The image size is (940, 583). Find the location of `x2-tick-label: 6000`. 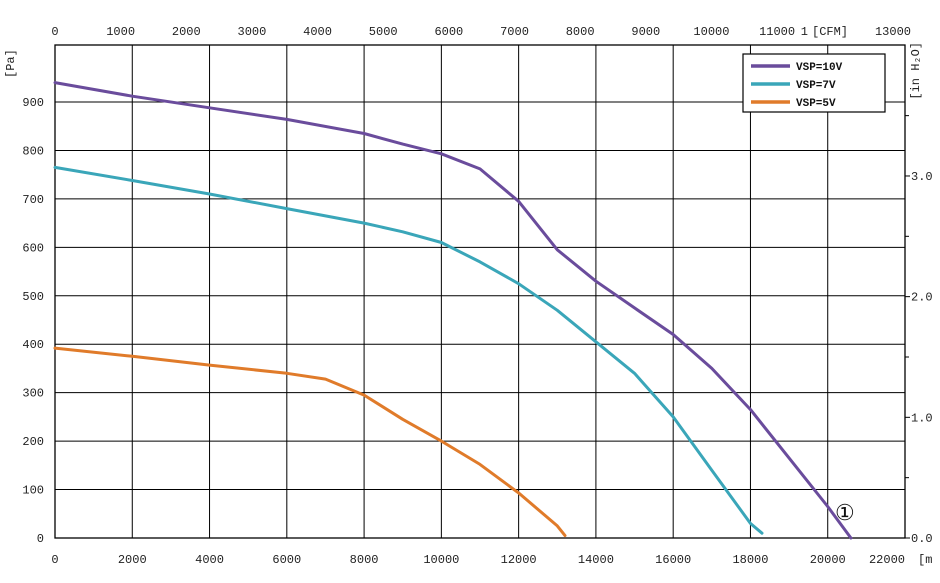

x2-tick-label: 6000 is located at coordinates (448, 32).